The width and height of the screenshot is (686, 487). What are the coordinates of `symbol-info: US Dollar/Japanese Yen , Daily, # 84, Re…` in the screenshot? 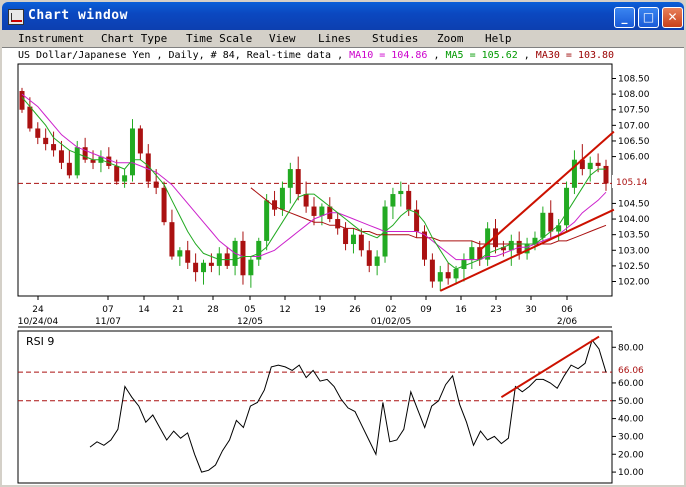 It's located at (175, 55).